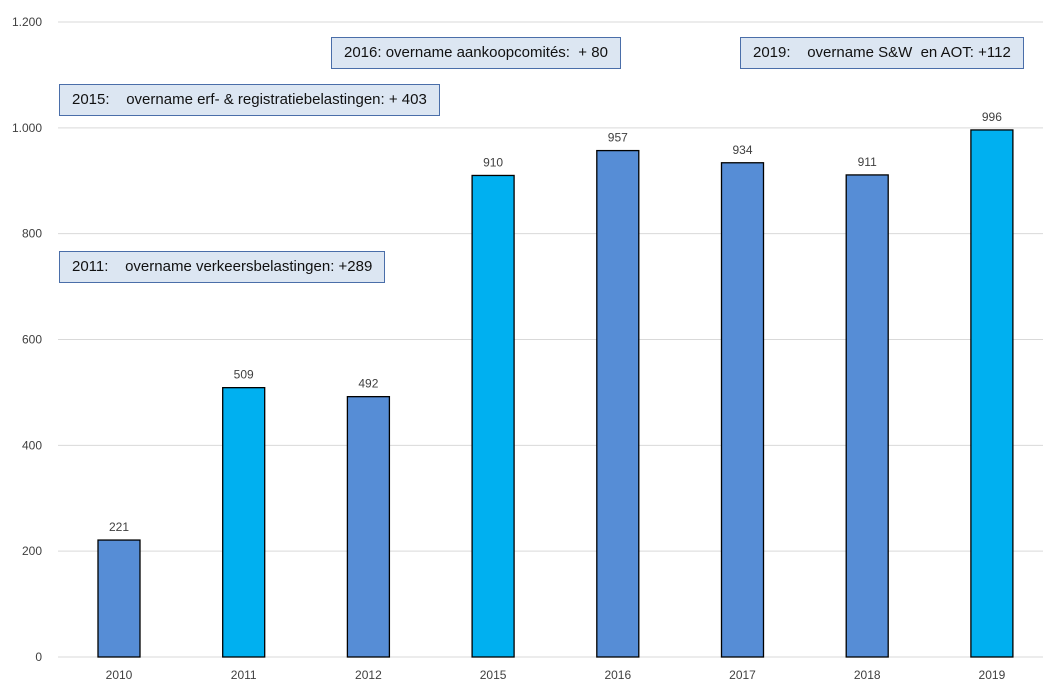  What do you see at coordinates (244, 375) in the screenshot?
I see `data-label-2011: 509` at bounding box center [244, 375].